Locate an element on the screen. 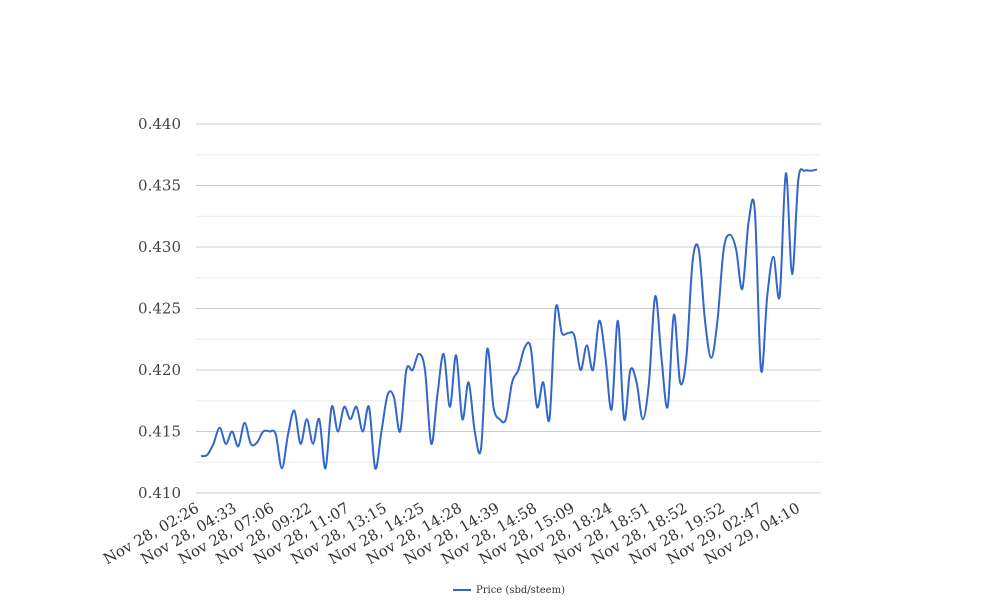 This screenshot has width=1008, height=616. y-tick-label: 0.435 is located at coordinates (159, 186).